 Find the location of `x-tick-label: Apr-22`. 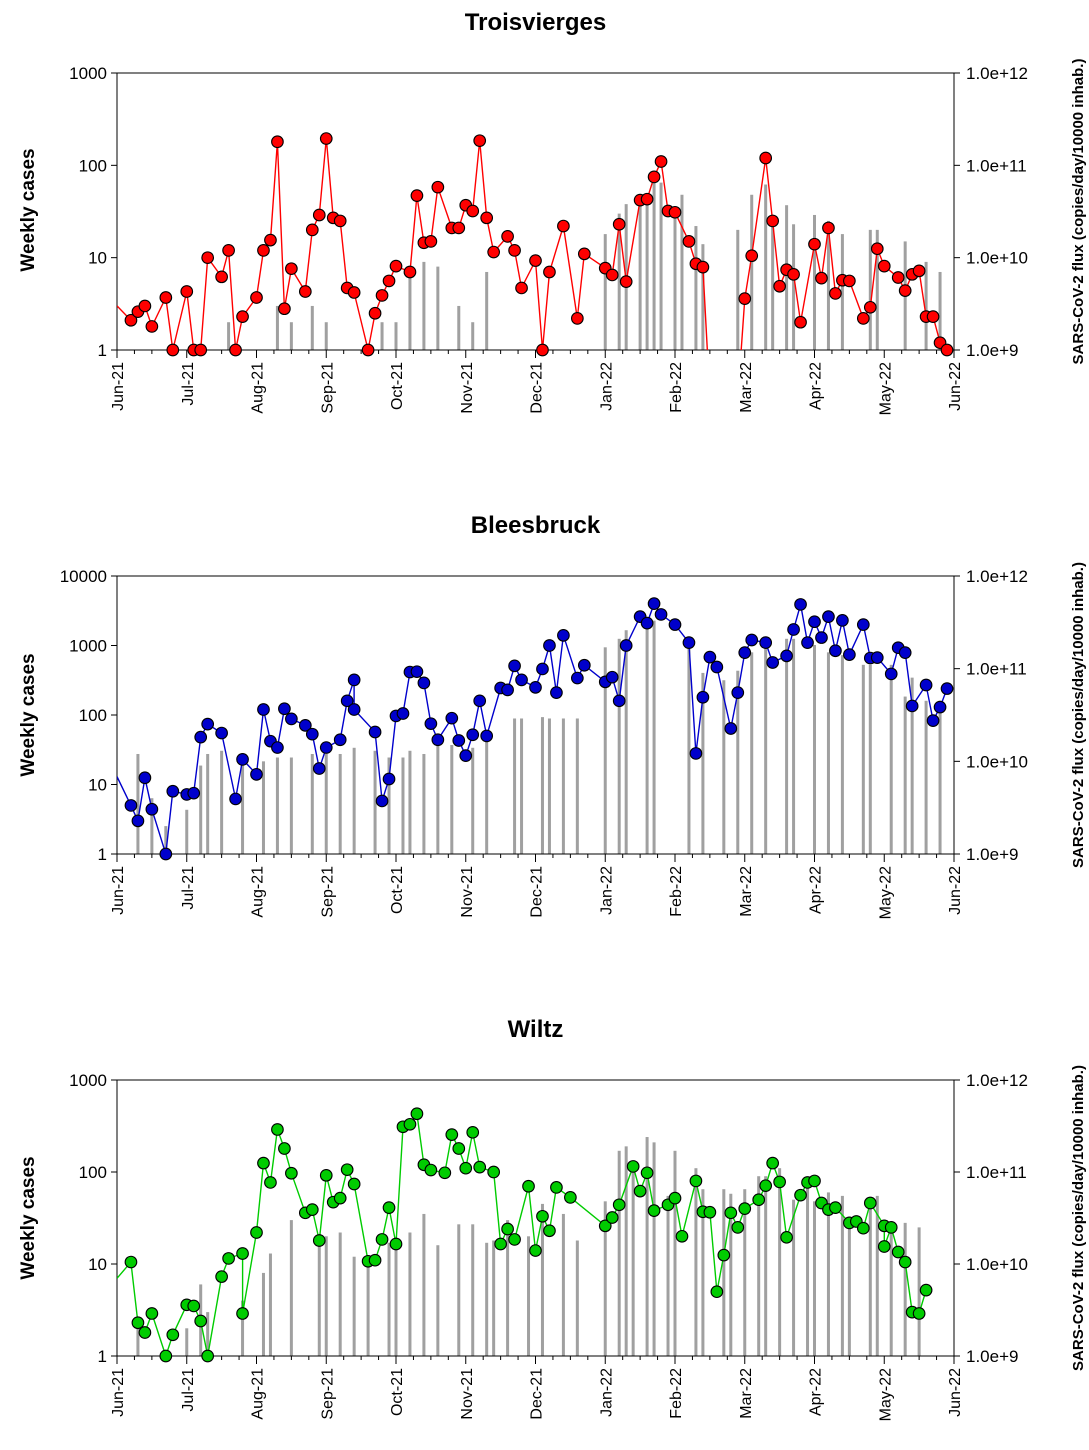

x-tick-label: Apr-22 is located at coordinates (816, 386).